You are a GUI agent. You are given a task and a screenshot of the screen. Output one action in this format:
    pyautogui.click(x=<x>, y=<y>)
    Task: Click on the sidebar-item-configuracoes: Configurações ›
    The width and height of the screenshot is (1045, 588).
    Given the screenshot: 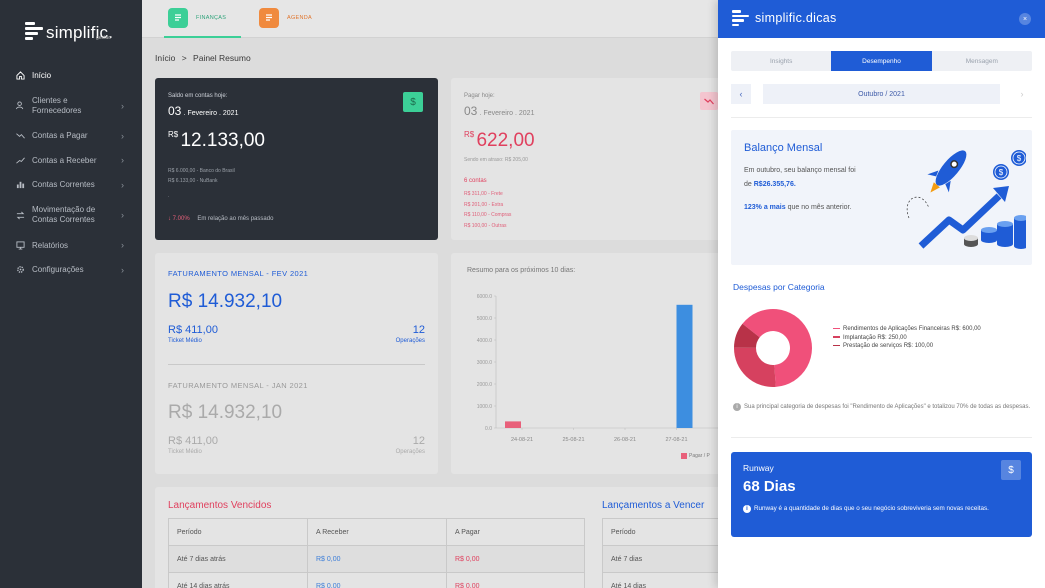 What is the action you would take?
    pyautogui.click(x=71, y=270)
    